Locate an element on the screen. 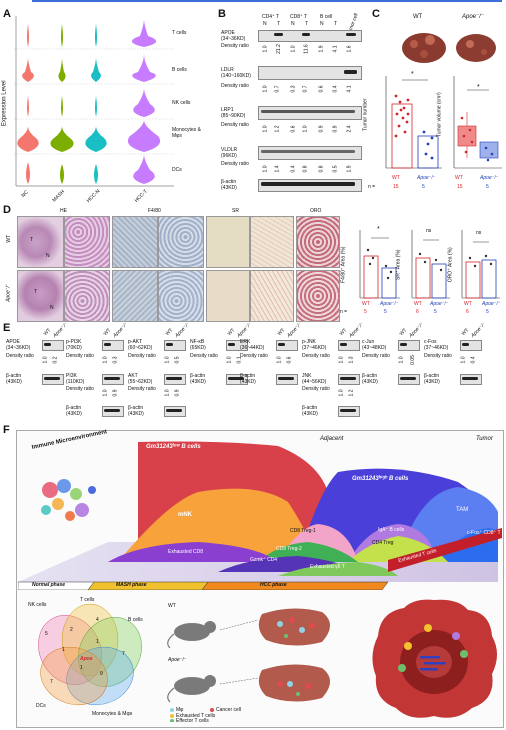  d-ko-2: Apoe⁻/⁻ is located at coordinates (439, 304).